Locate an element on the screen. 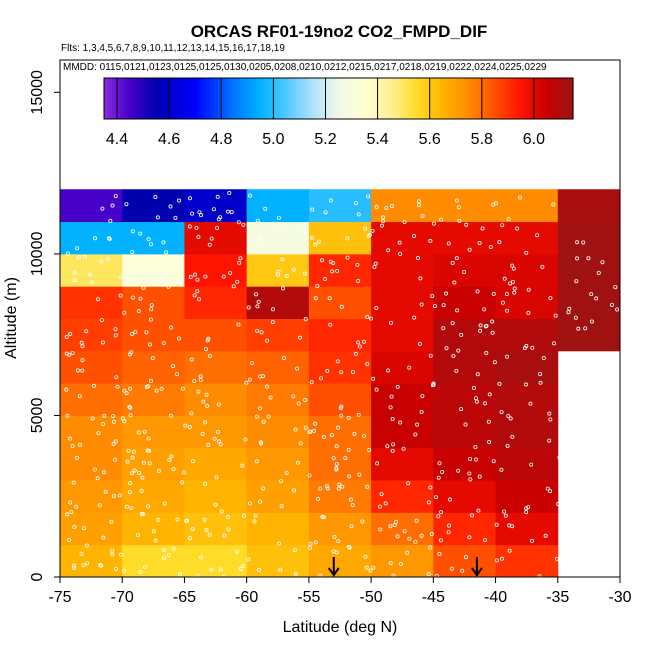 Image resolution: width=650 pixels, height=650 pixels. x-tick-label: -50 is located at coordinates (371, 597).